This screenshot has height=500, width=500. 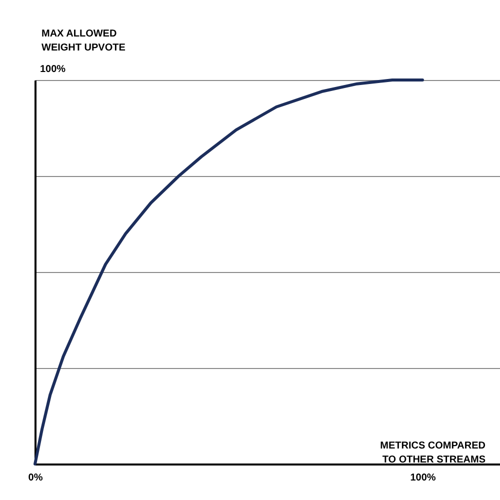 What do you see at coordinates (53, 69) in the screenshot?
I see `text: 100%` at bounding box center [53, 69].